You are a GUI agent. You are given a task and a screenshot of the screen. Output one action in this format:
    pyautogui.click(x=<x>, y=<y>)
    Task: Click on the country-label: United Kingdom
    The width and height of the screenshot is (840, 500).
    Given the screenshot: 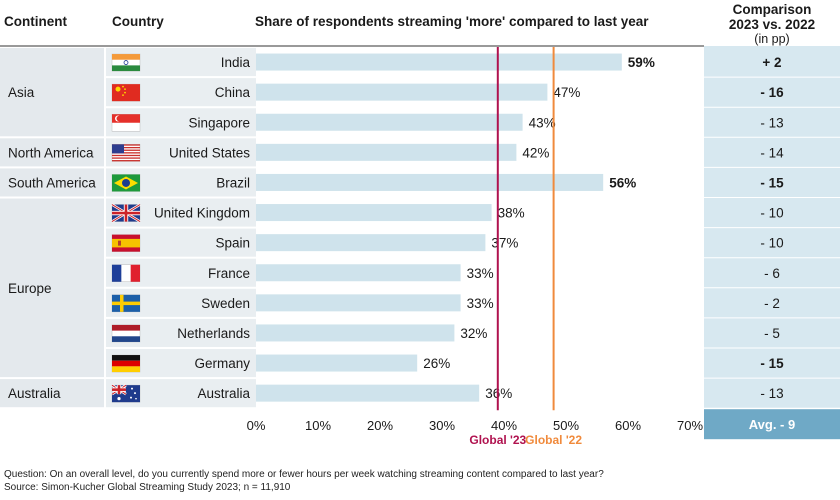 What is the action you would take?
    pyautogui.click(x=202, y=213)
    